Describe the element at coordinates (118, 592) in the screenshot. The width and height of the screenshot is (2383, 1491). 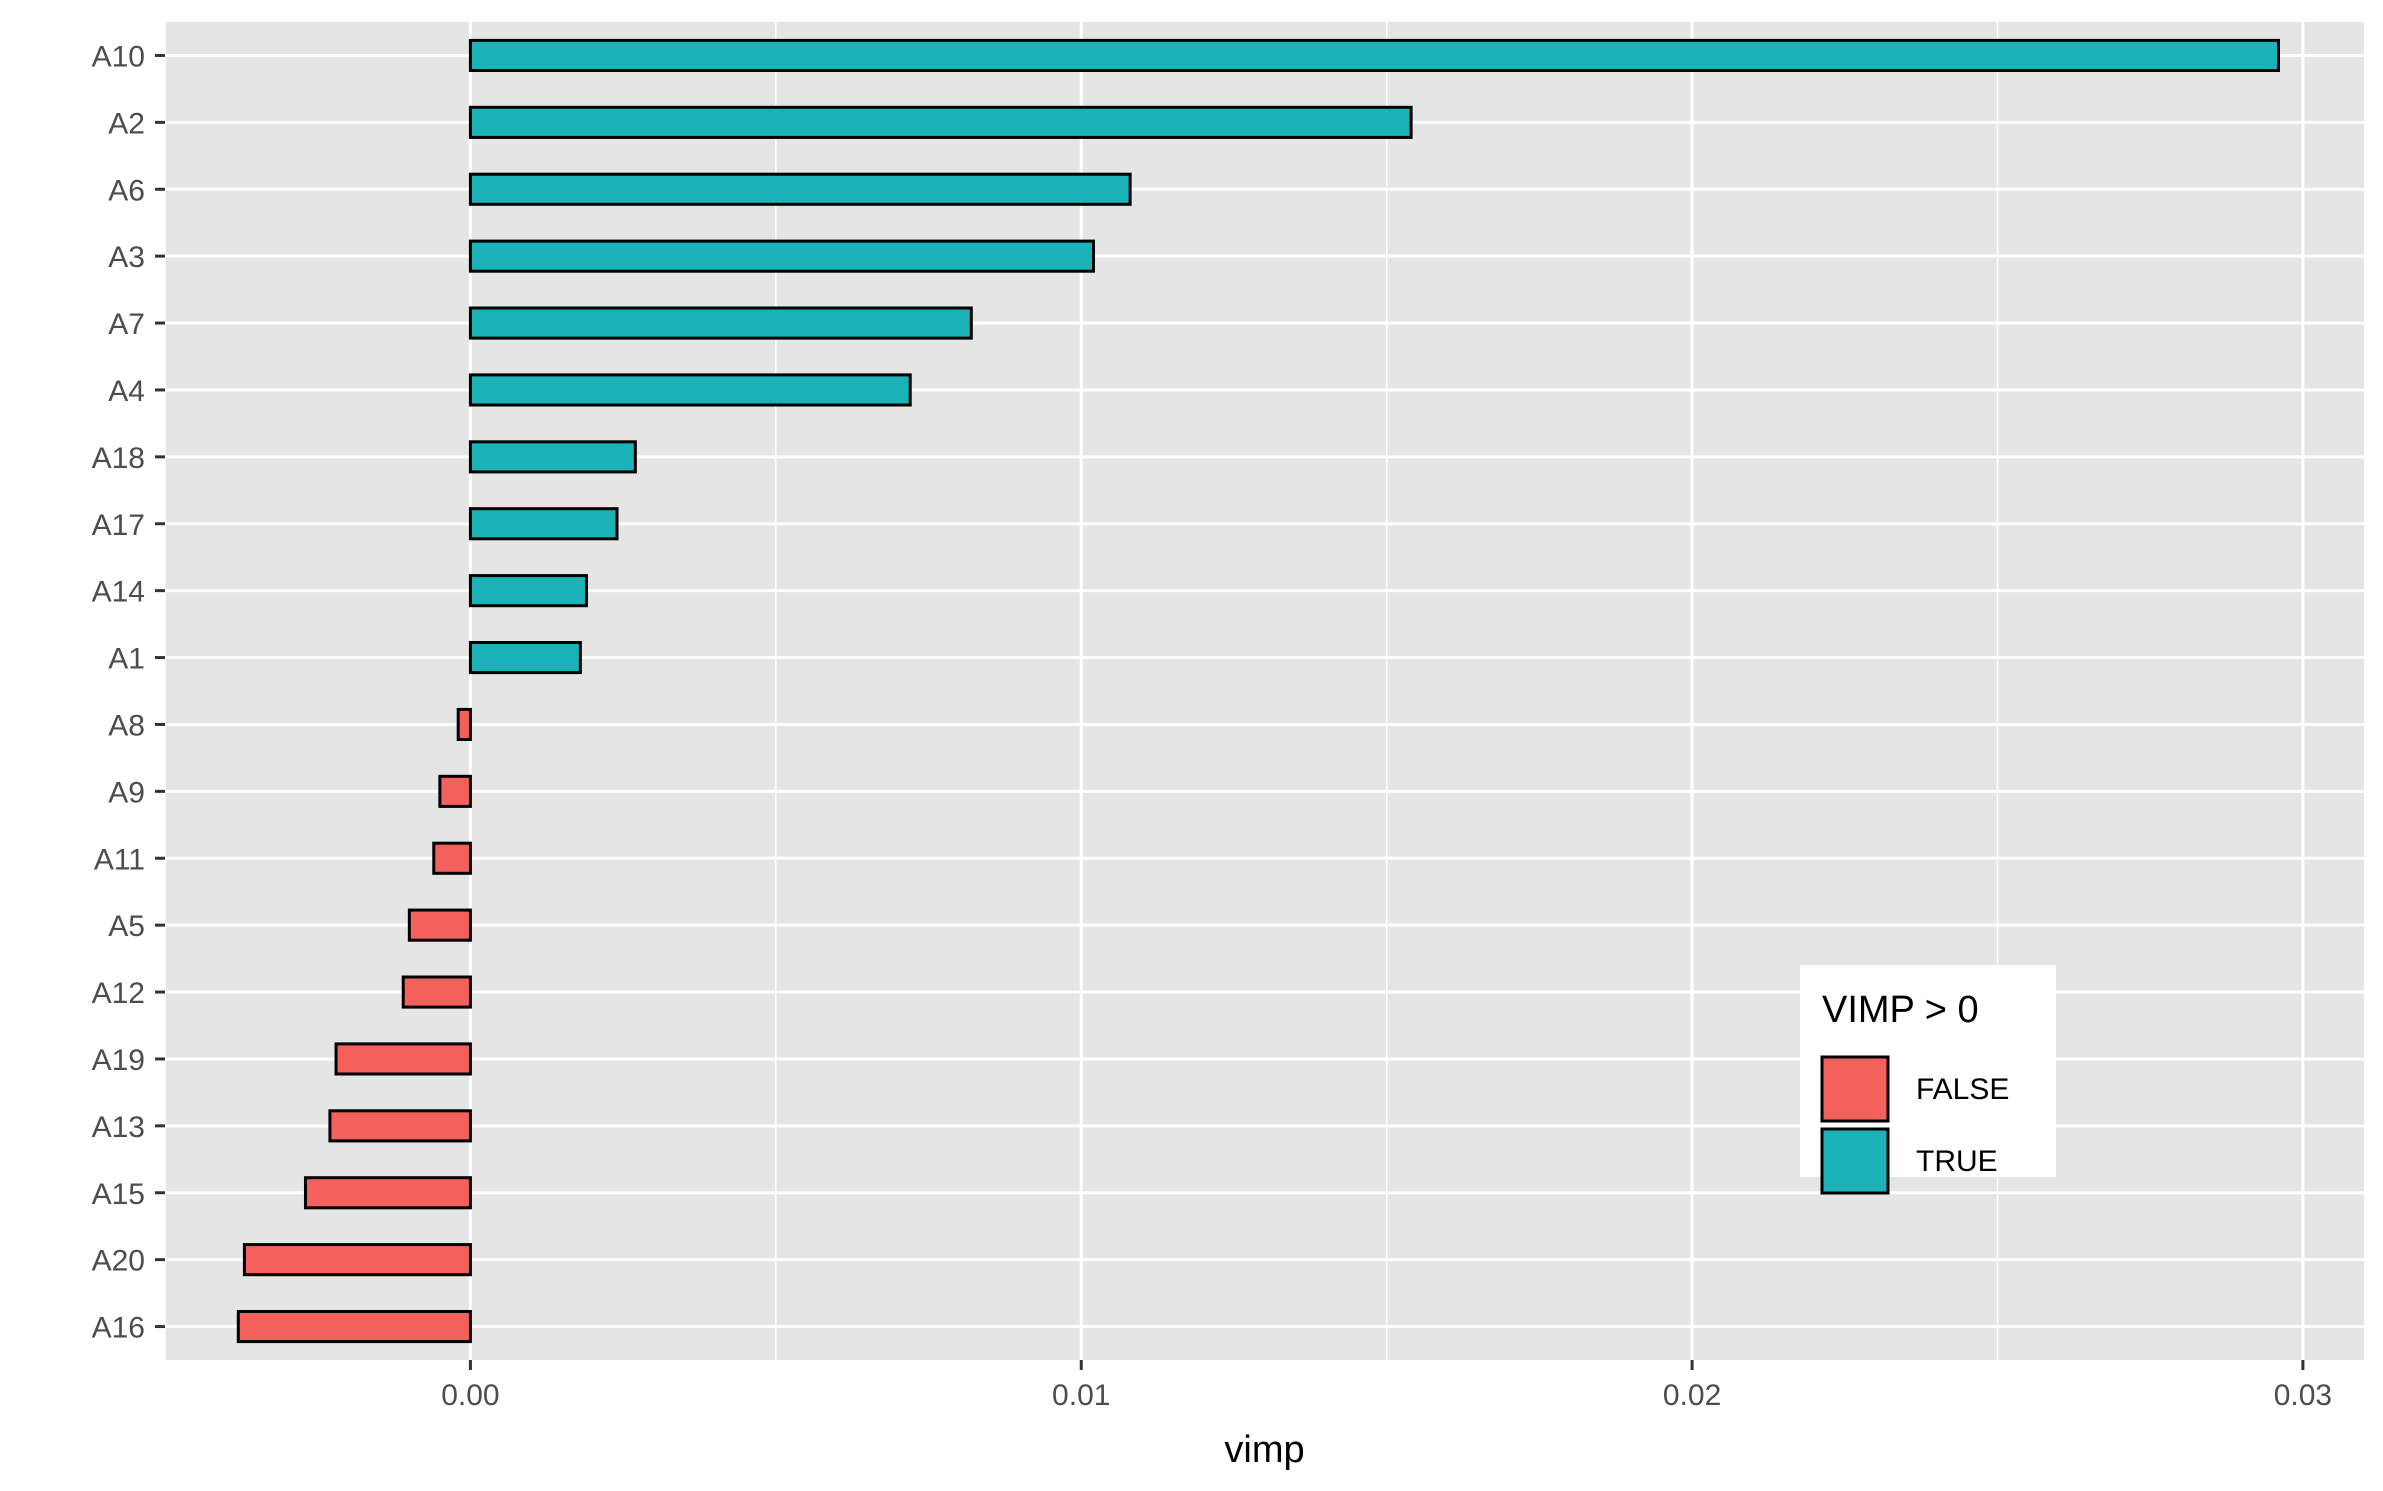
I see `y-tick-label-a14: A14` at that location.